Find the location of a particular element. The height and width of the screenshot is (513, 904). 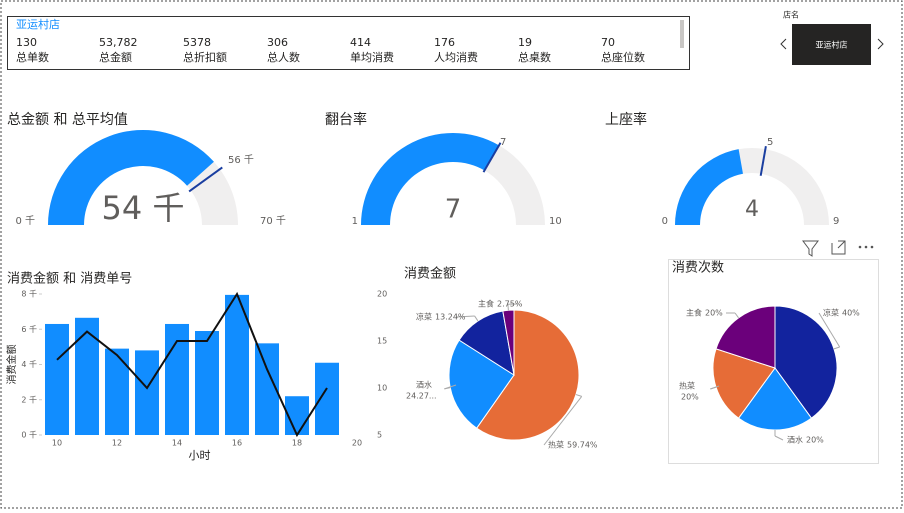

kpi-value: 306 is located at coordinates (277, 42).